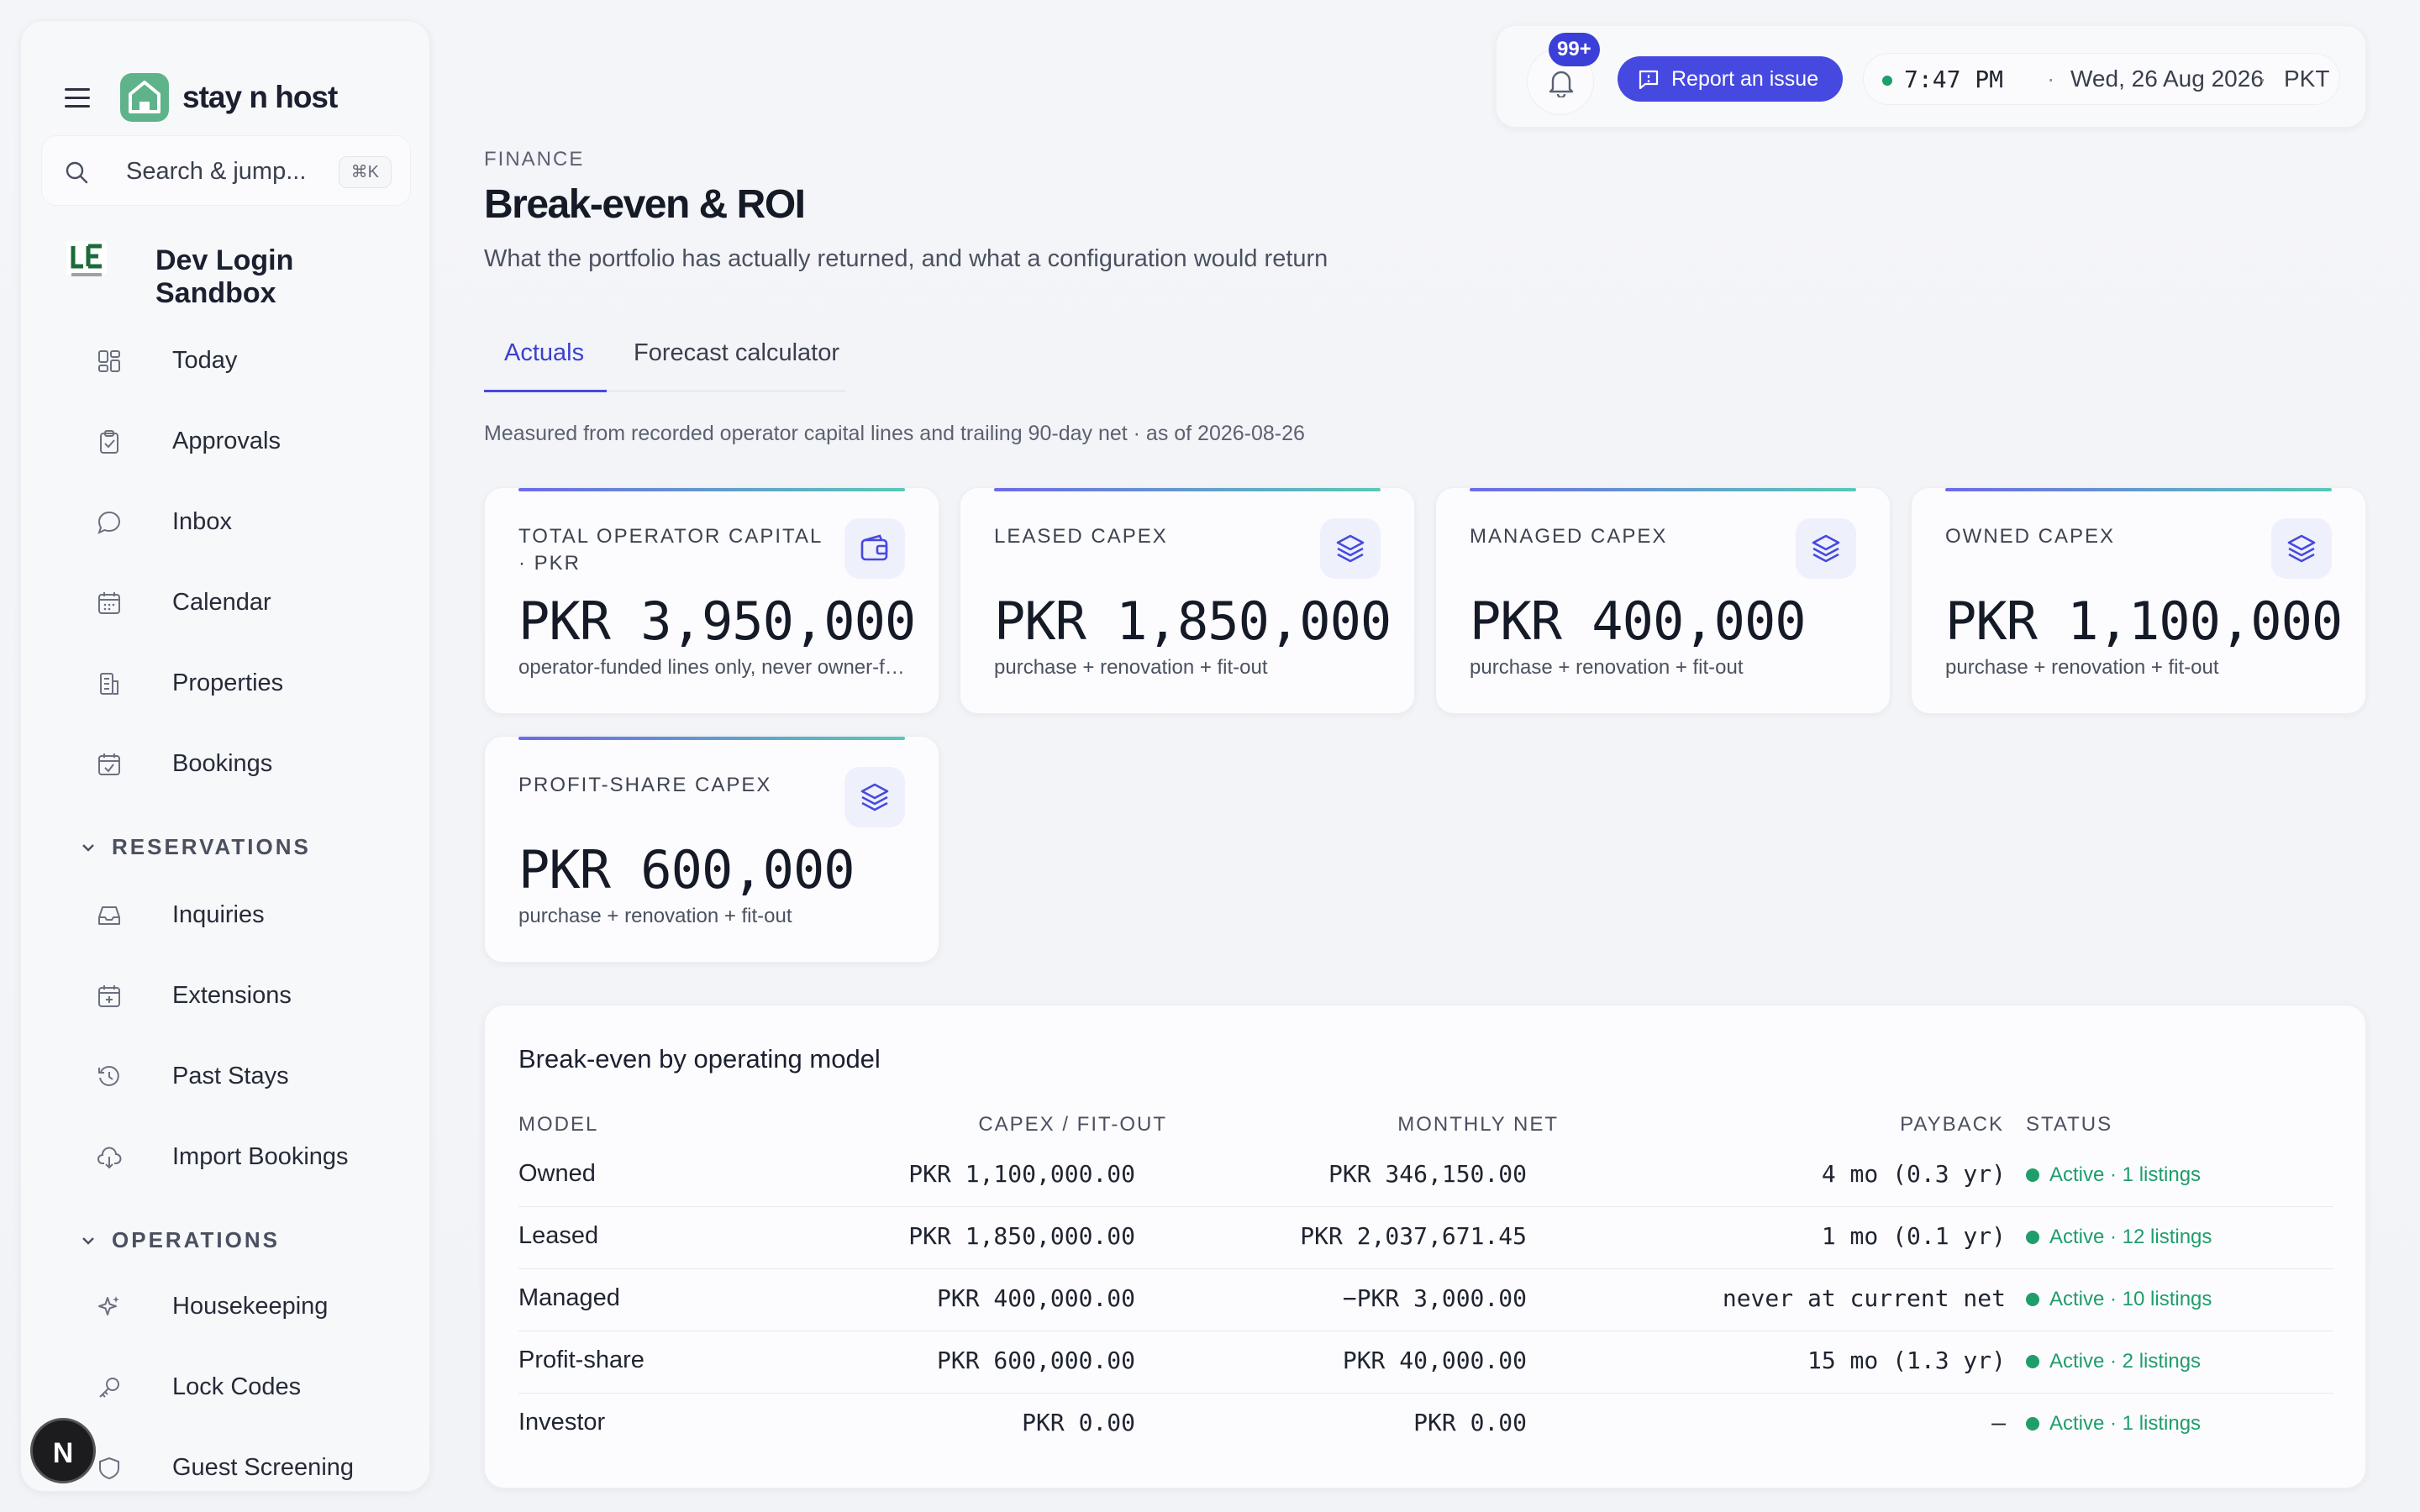 This screenshot has width=2420, height=1512. What do you see at coordinates (196, 1239) in the screenshot?
I see `section-label: OPERATIONS` at bounding box center [196, 1239].